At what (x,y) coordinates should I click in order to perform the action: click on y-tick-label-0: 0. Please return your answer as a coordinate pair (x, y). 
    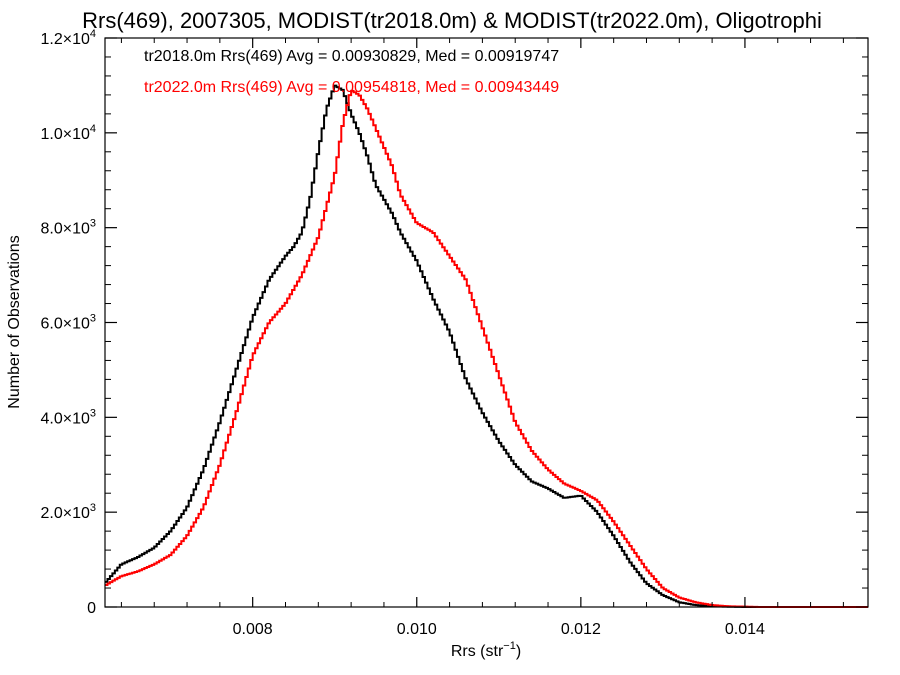
    Looking at the image, I should click on (91, 608).